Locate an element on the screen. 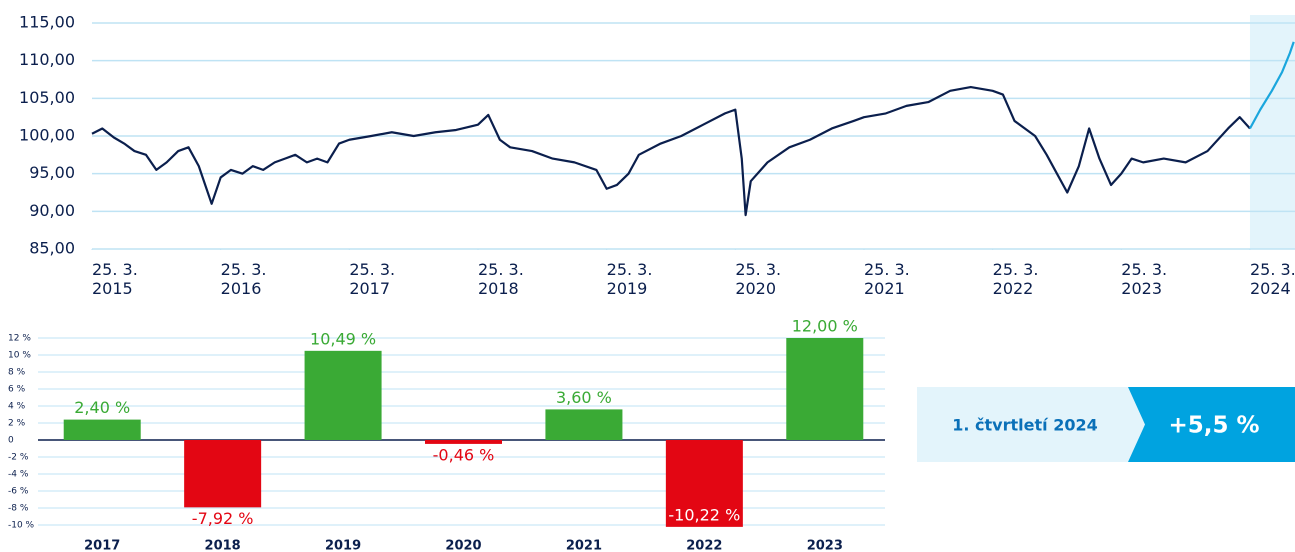 The width and height of the screenshot is (1295, 552). y-tick-label: 105,00 is located at coordinates (47, 97).